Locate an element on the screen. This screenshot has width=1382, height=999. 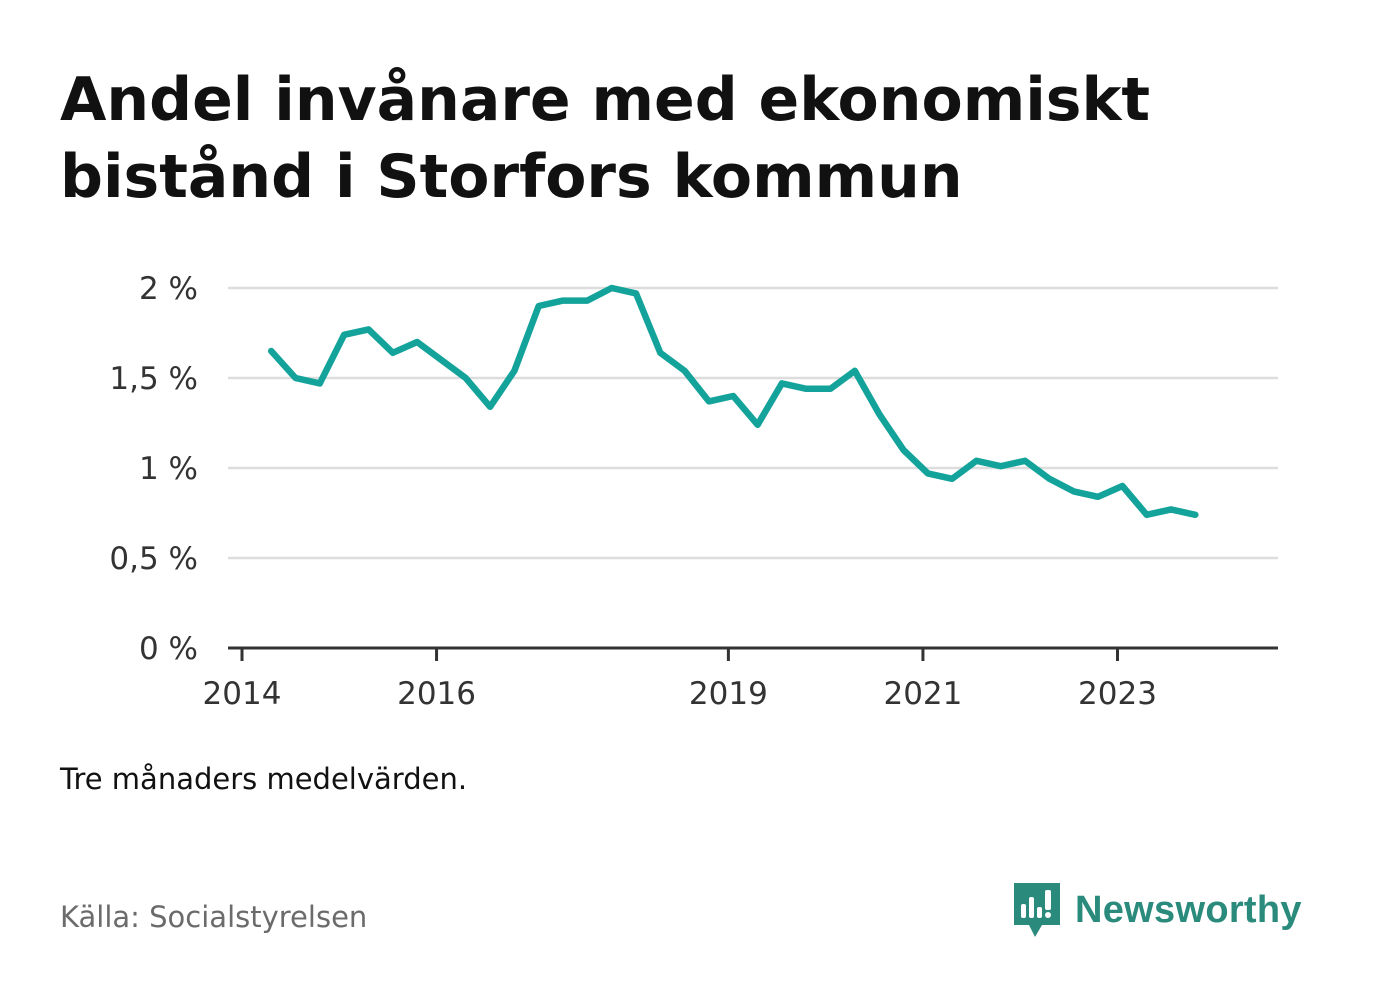
y-tick-label: 0 % is located at coordinates (168, 649).